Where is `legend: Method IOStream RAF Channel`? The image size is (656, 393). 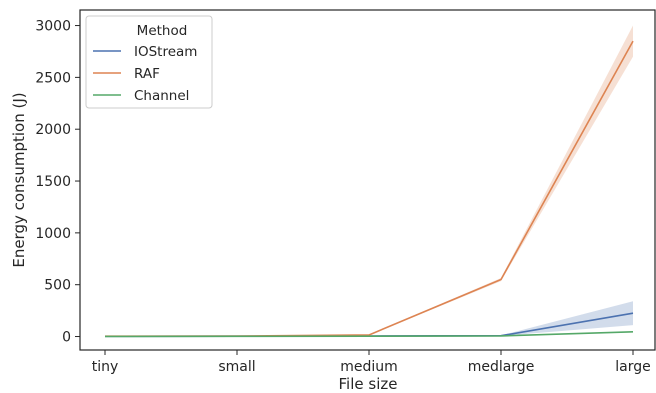 legend: Method IOStream RAF Channel is located at coordinates (149, 62).